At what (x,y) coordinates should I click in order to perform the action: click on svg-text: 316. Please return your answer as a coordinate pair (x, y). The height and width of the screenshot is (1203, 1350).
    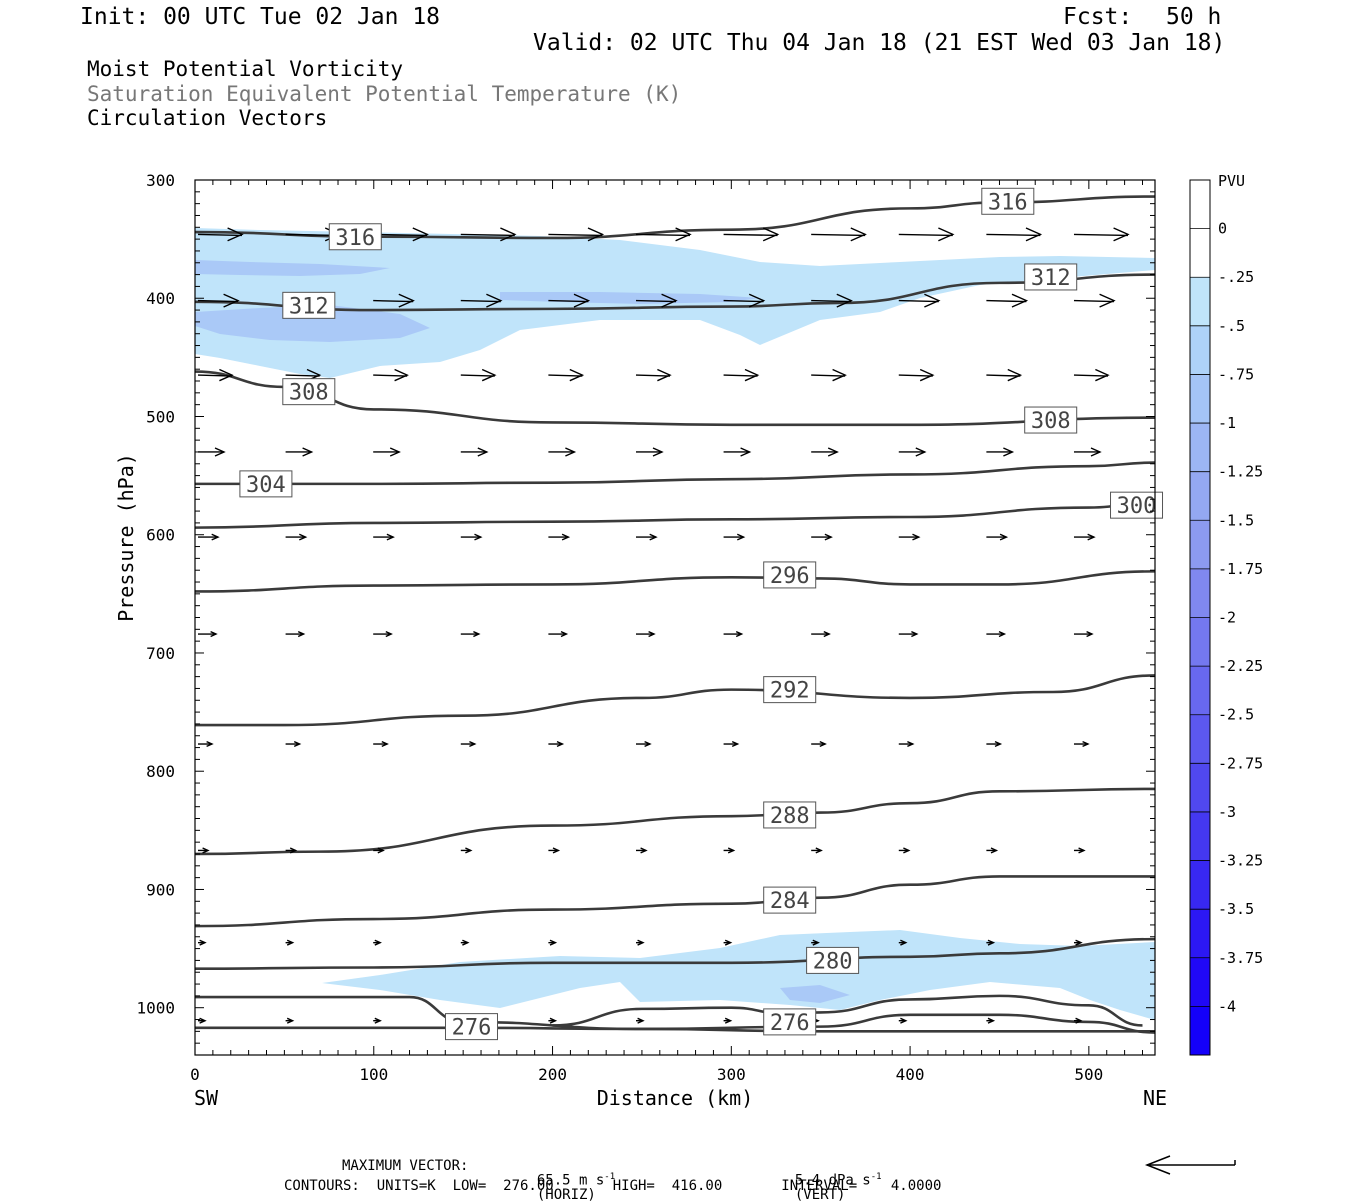
    Looking at the image, I should click on (355, 238).